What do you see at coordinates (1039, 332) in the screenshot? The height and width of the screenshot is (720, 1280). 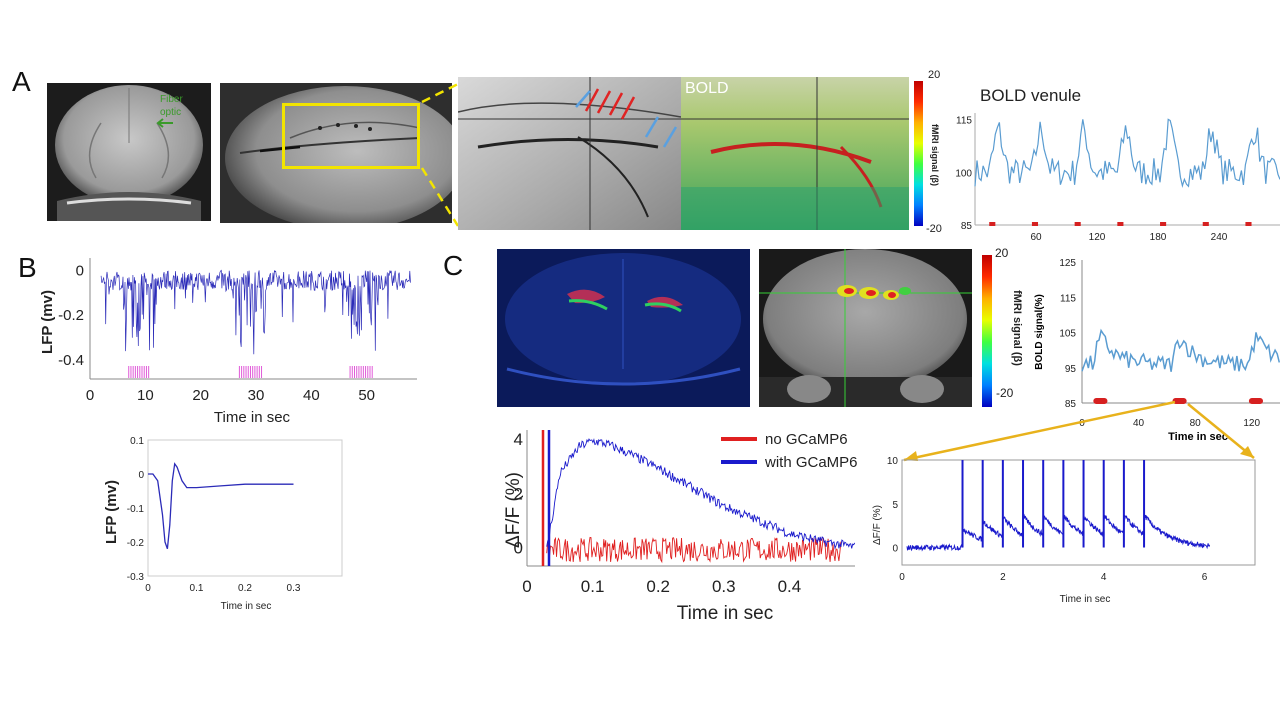 I see `y-label: BOLD signal(%)` at bounding box center [1039, 332].